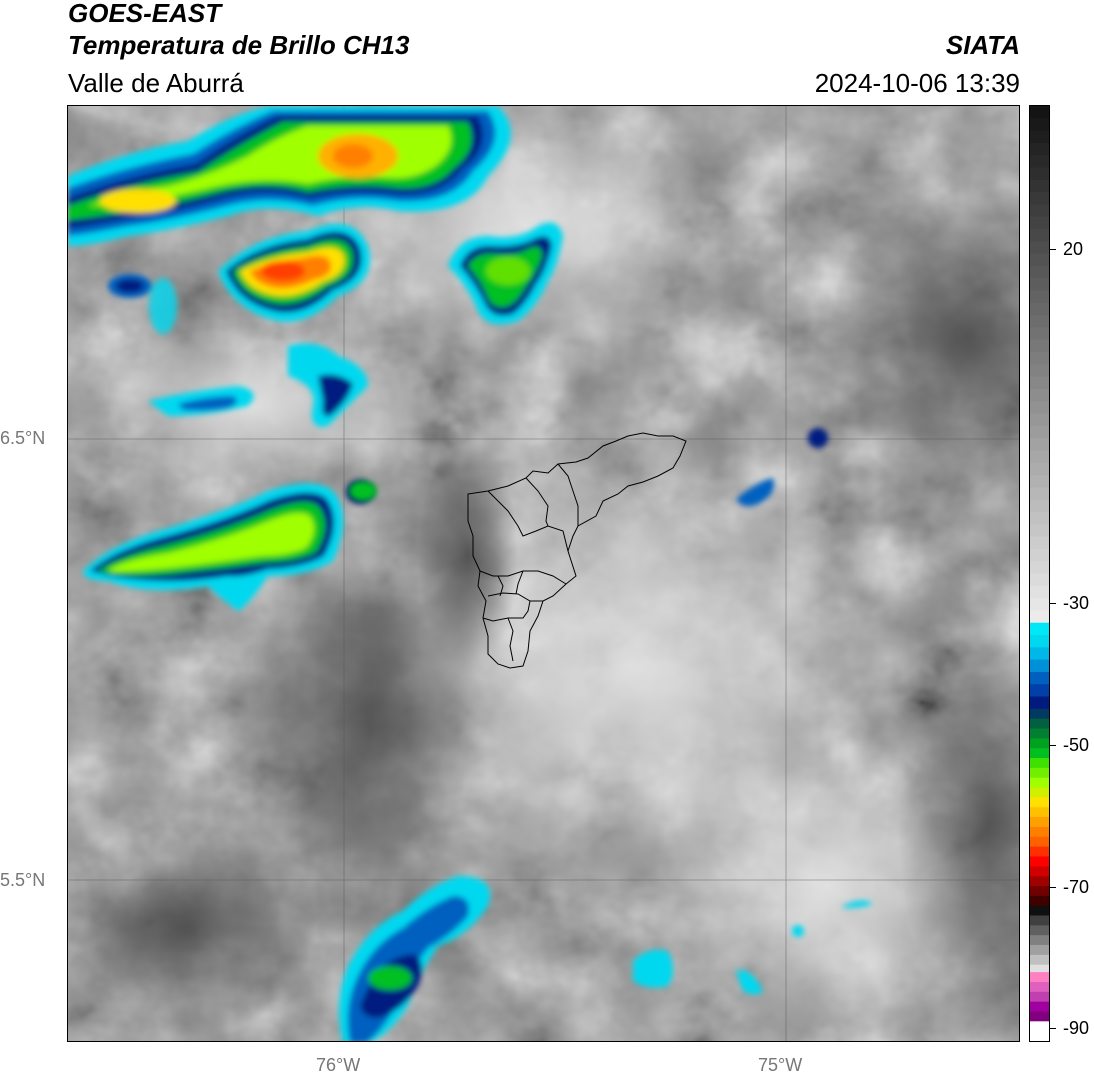  I want to click on cell-small-west, so click(468, 390).